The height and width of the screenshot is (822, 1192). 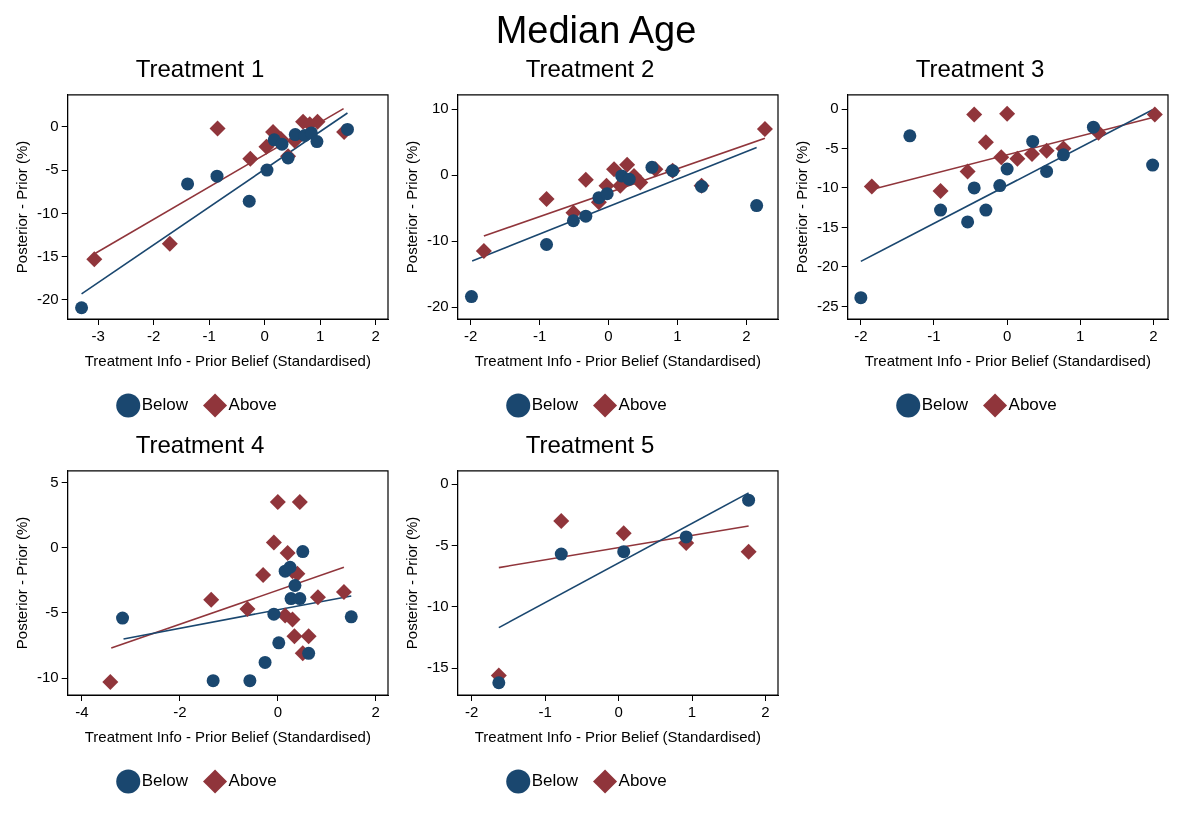 I want to click on x-tick-label: -4, so click(x=82, y=712).